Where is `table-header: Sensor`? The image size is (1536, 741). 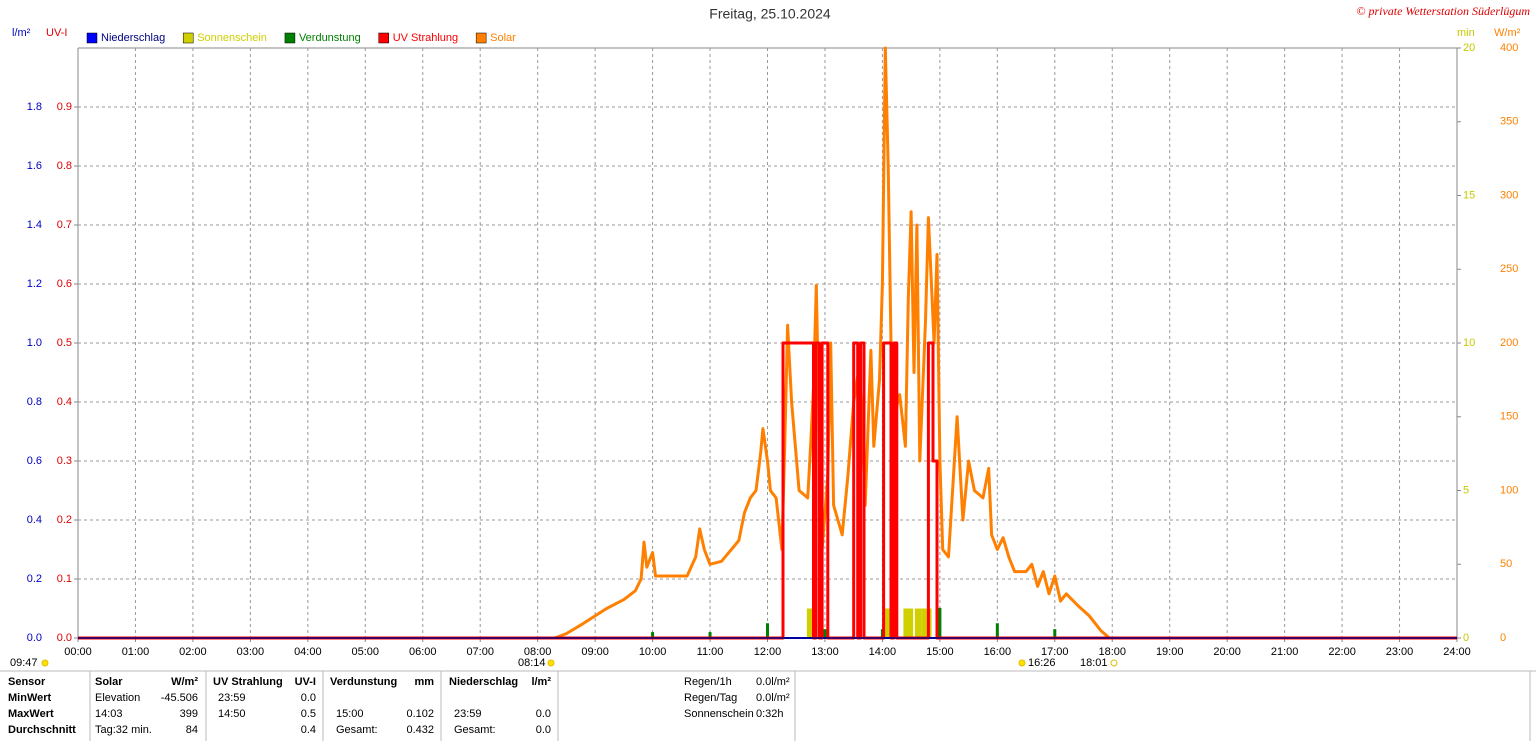 table-header: Sensor is located at coordinates (27, 682).